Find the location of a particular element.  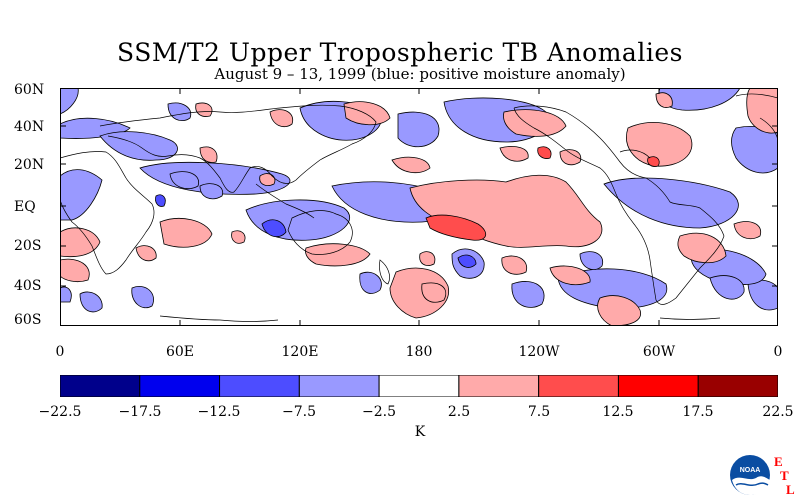

colorbar-label-7: 12.5 is located at coordinates (618, 412).